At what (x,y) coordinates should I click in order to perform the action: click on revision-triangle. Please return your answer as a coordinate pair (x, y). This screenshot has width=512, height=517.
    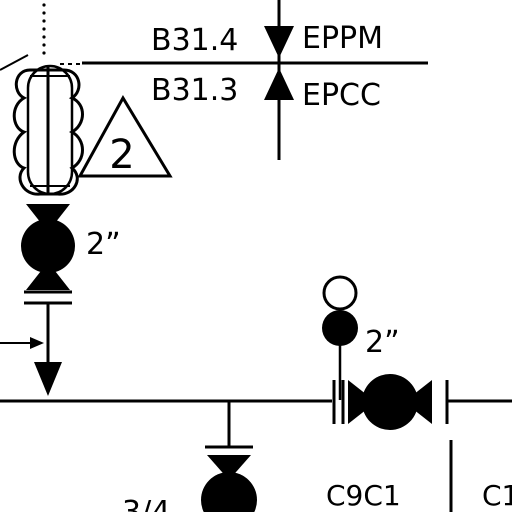
    Looking at the image, I should click on (125, 136).